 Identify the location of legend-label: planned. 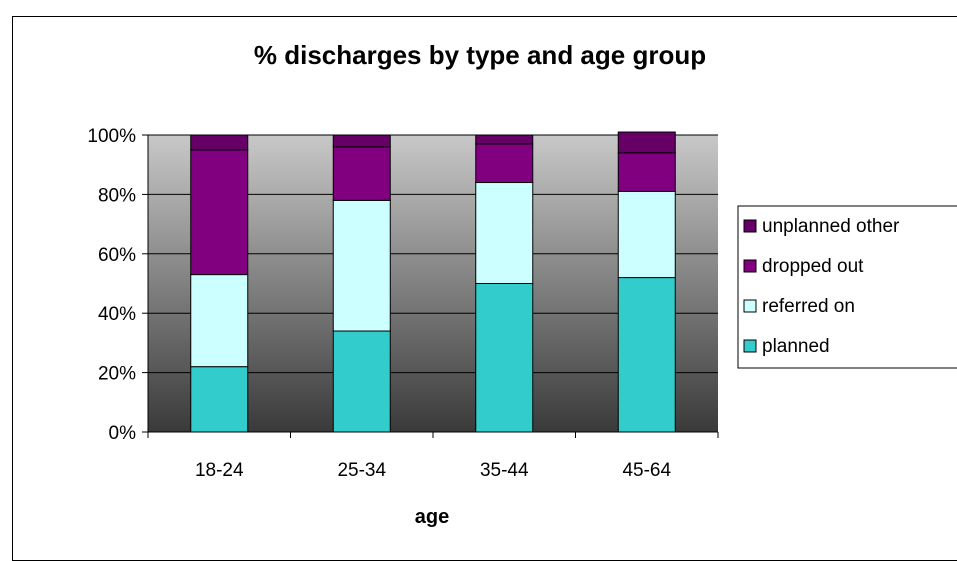
(796, 346).